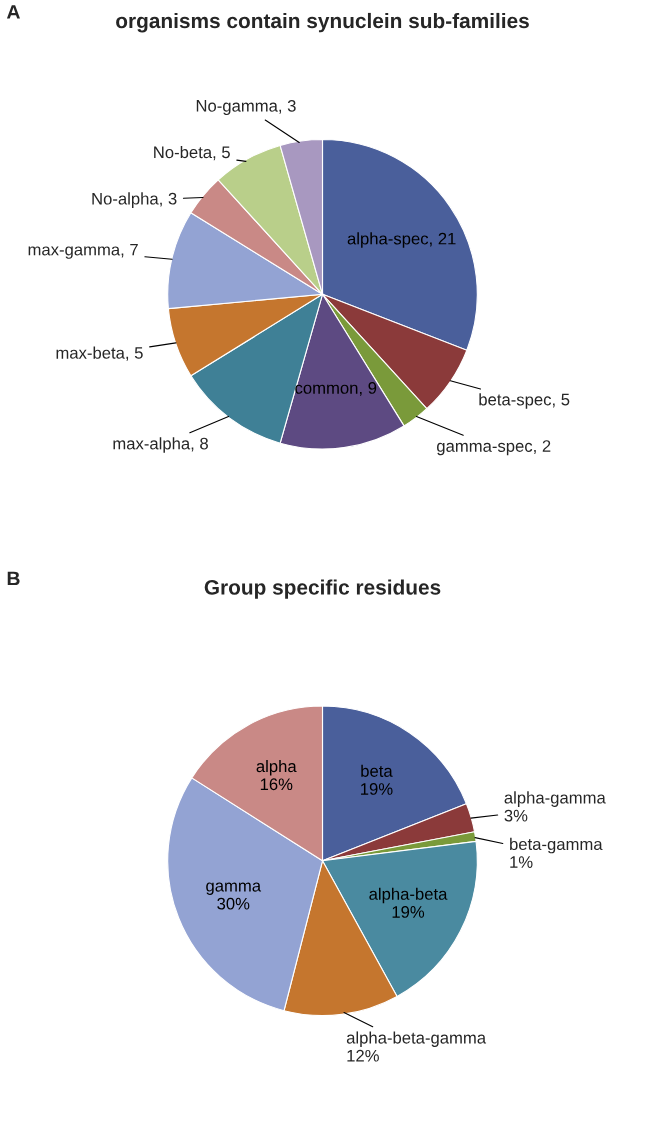 This screenshot has width=645, height=1133. I want to click on slice-label: max-gamma, 7, so click(83, 251).